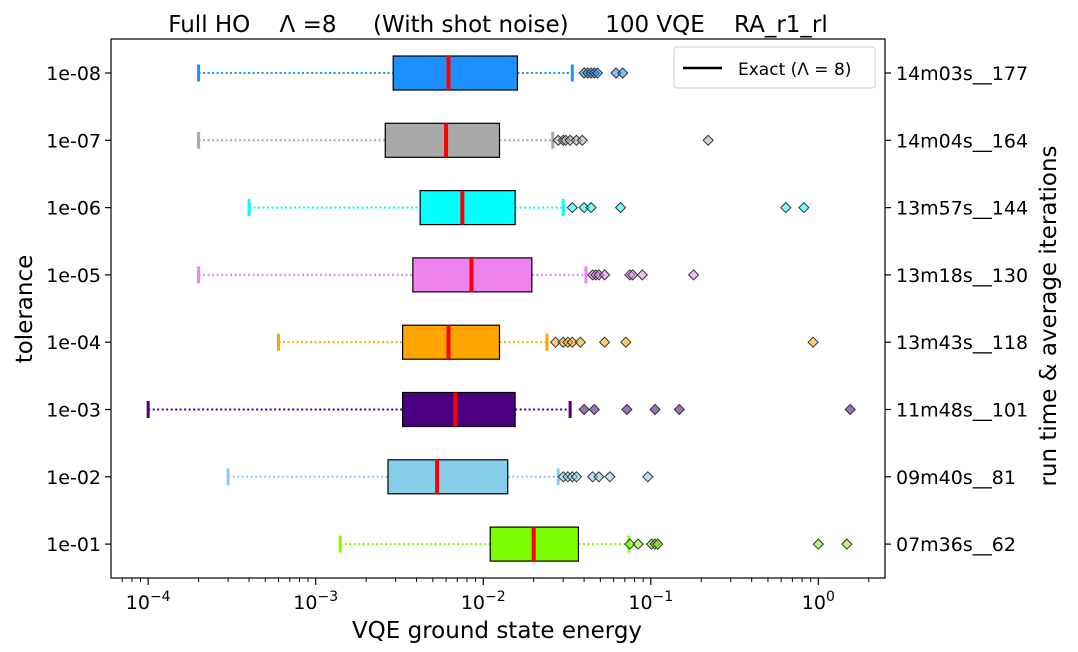 This screenshot has width=1078, height=652. I want to click on x-tick-label-exponent: 0, so click(830, 597).